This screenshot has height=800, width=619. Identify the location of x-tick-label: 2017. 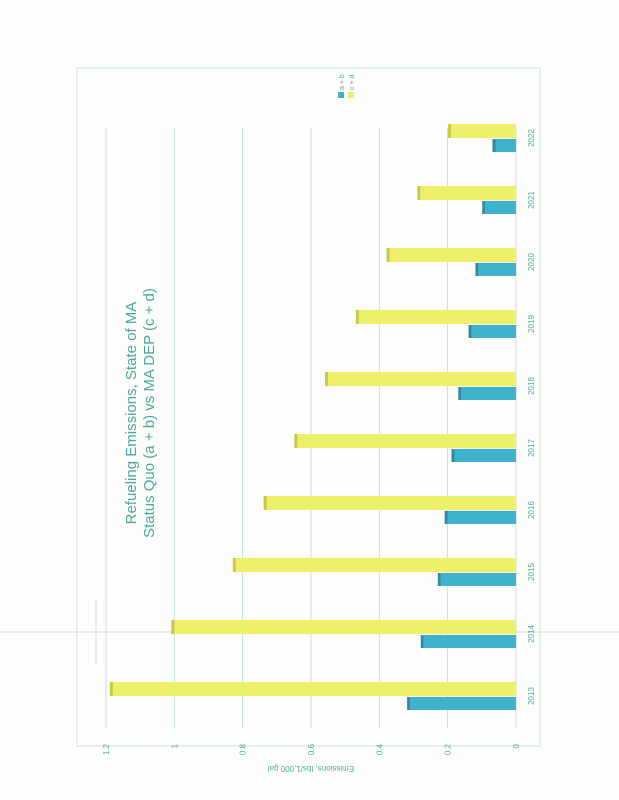
(531, 448).